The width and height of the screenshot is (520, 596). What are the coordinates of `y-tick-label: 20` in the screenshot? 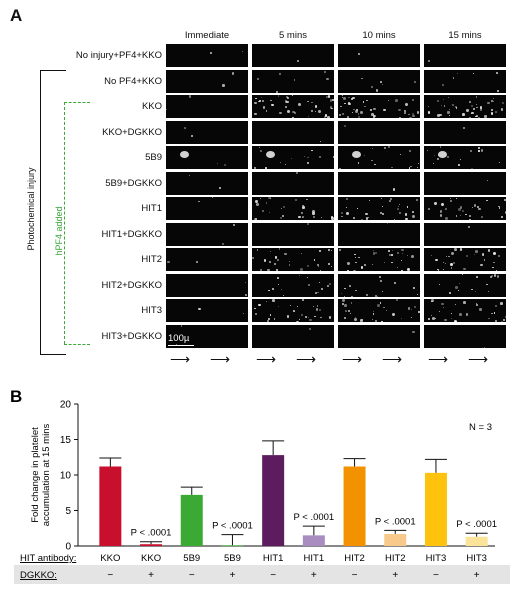 It's located at (66, 405).